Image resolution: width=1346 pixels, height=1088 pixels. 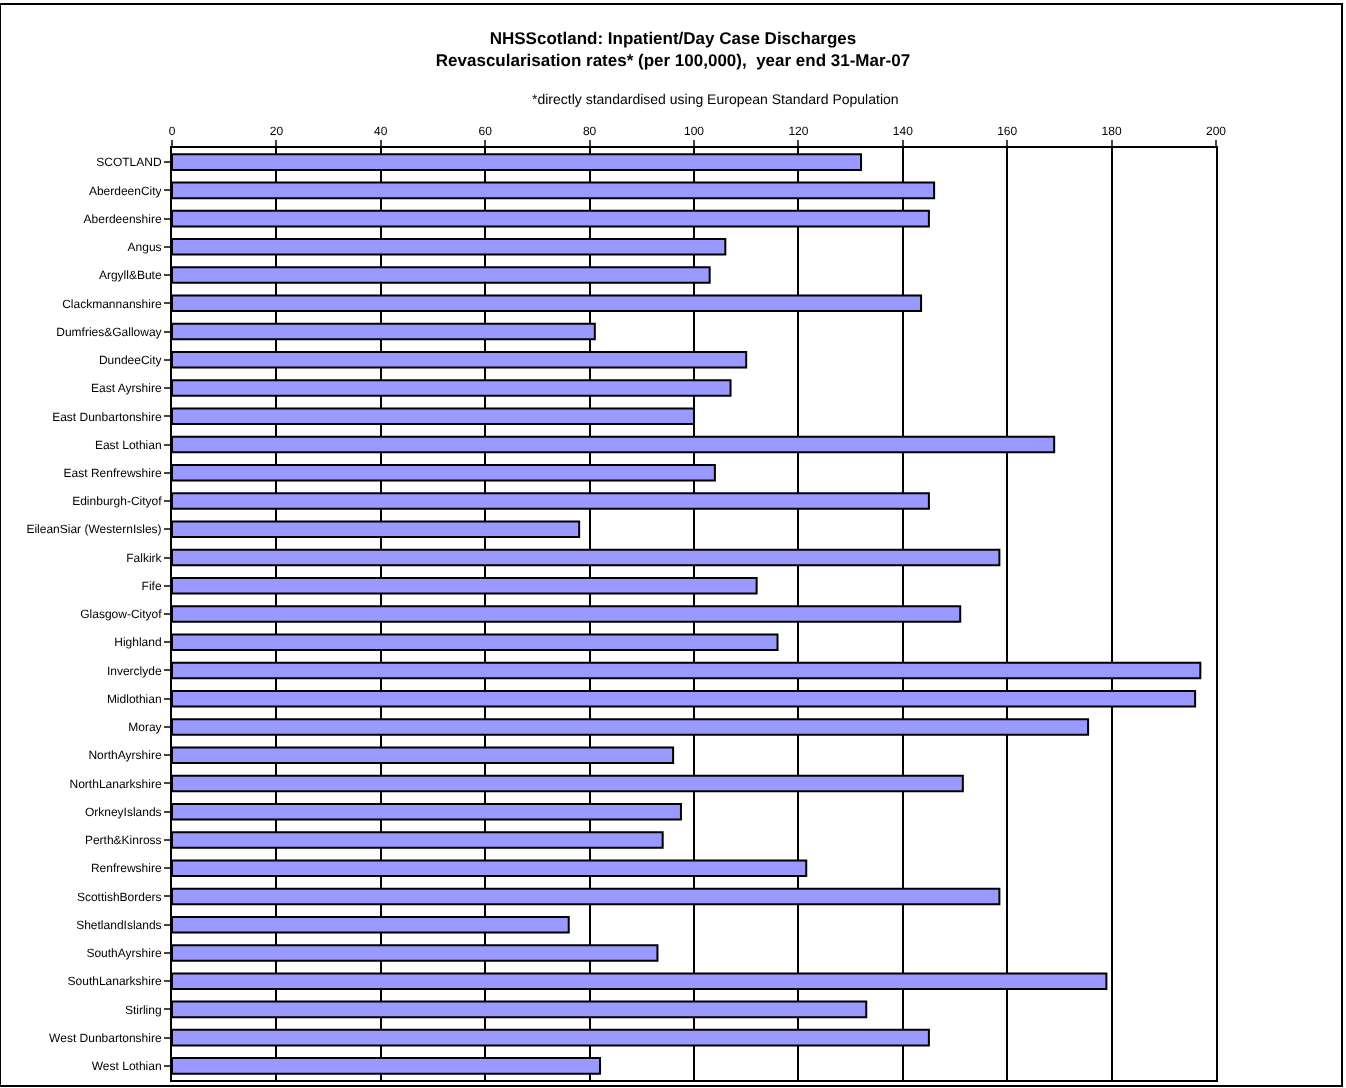 What do you see at coordinates (673, 37) in the screenshot?
I see `chart-title: NHSScotland: Inpatient/Day Case Discharges` at bounding box center [673, 37].